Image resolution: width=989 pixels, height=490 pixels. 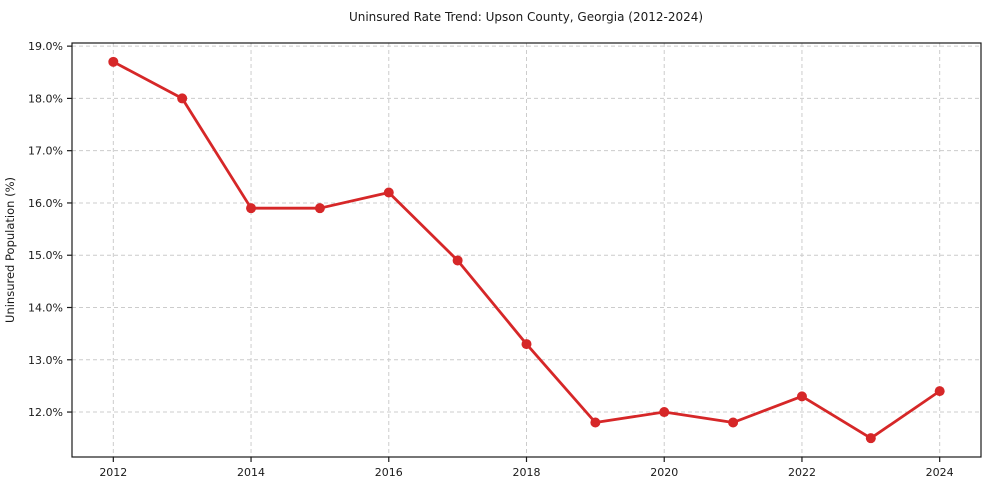 I want to click on data-point-2020, so click(x=664, y=412).